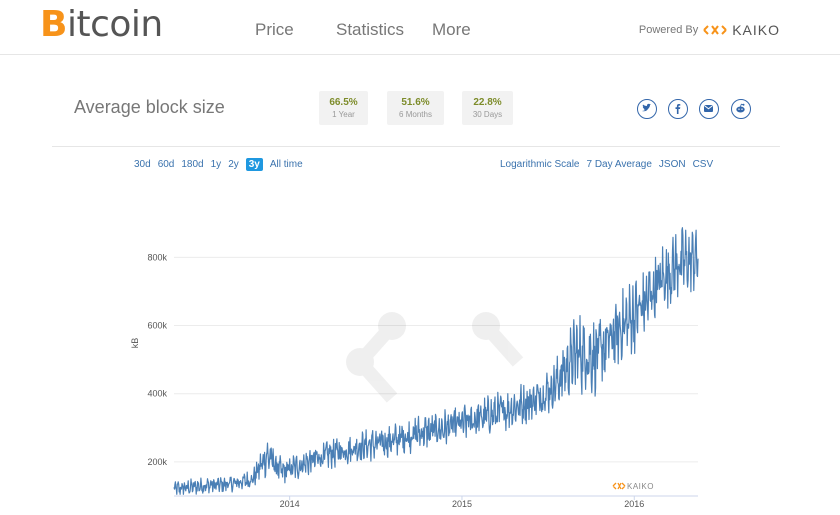 This screenshot has width=840, height=515. I want to click on stat-label: 6 Months, so click(415, 114).